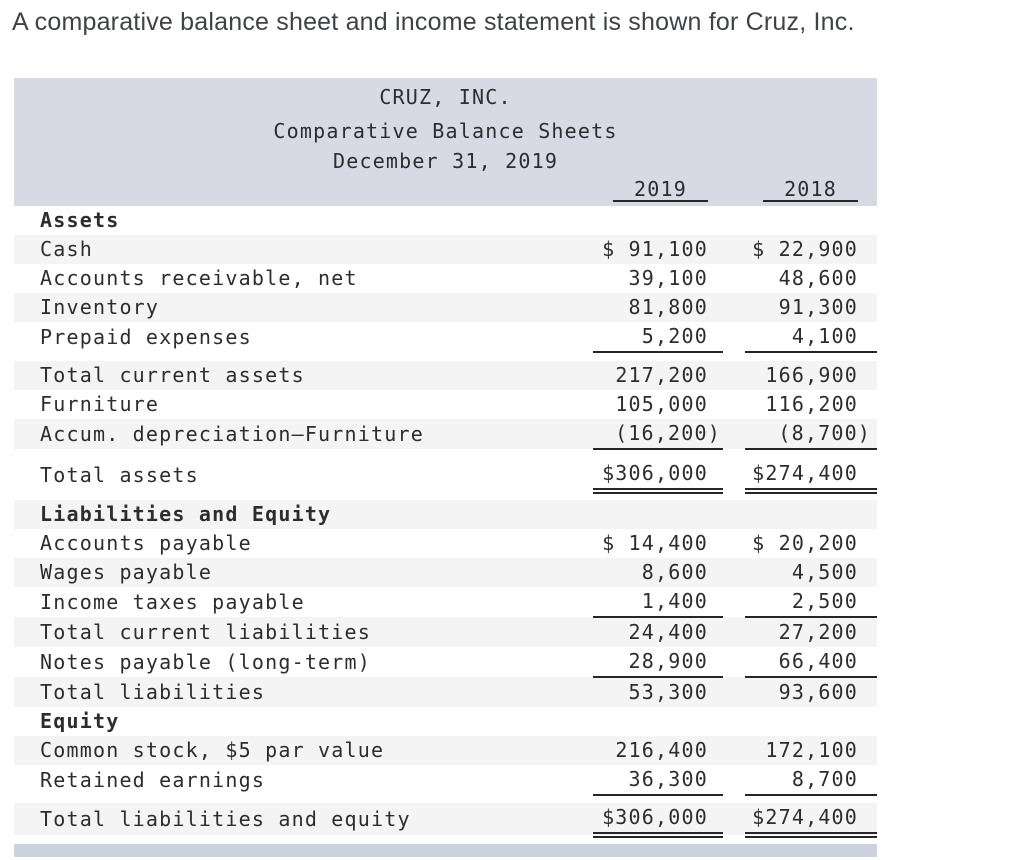 This screenshot has height=860, width=1024. What do you see at coordinates (818, 278) in the screenshot?
I see `value-2018: 48,600` at bounding box center [818, 278].